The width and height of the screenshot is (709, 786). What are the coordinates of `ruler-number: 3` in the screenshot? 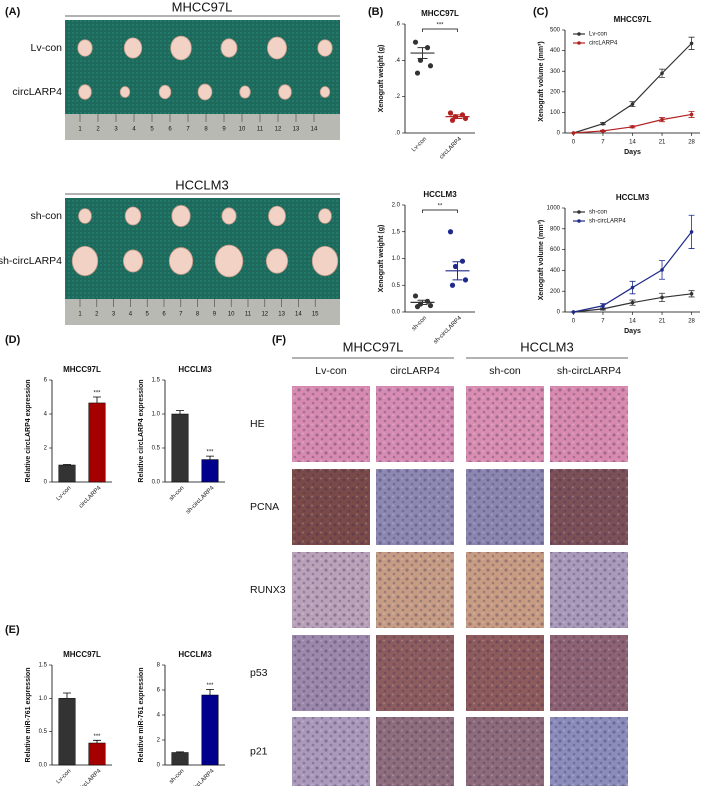 It's located at (114, 315).